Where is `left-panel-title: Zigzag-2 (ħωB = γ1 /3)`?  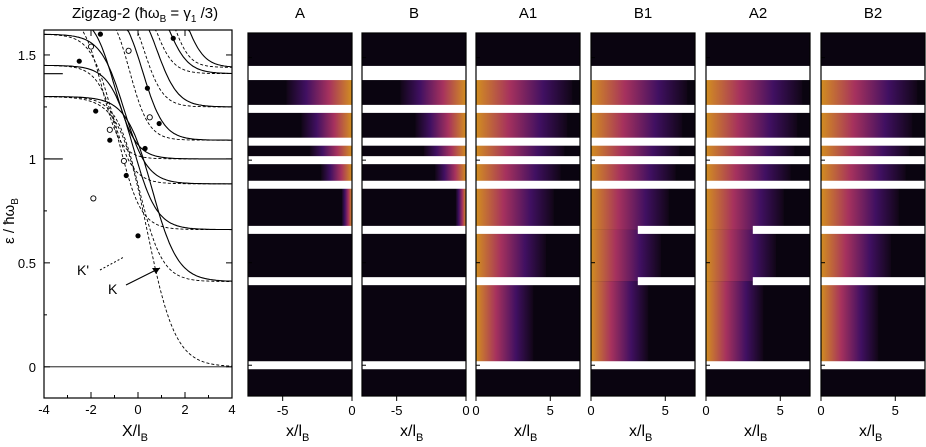
left-panel-title: Zigzag-2 (ħωB = γ1 /3) is located at coordinates (145, 15).